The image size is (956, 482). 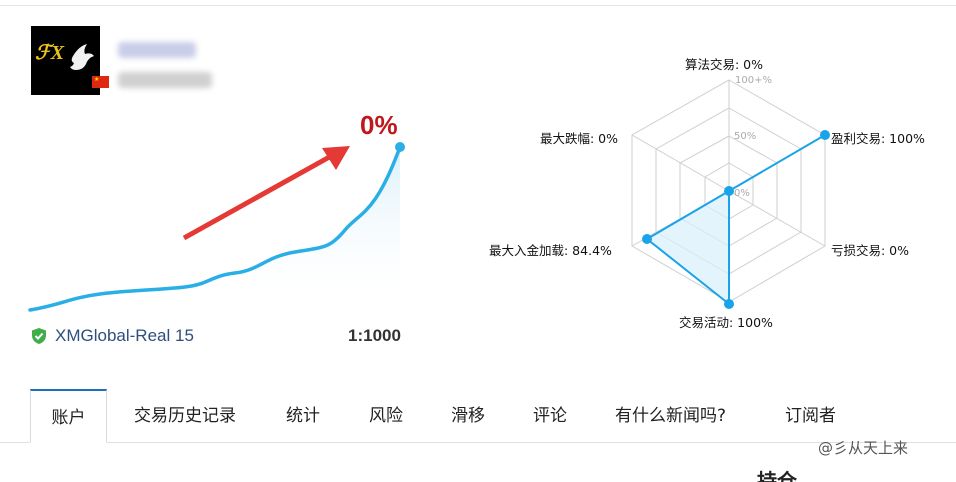 What do you see at coordinates (400, 147) in the screenshot?
I see `growth-end-point` at bounding box center [400, 147].